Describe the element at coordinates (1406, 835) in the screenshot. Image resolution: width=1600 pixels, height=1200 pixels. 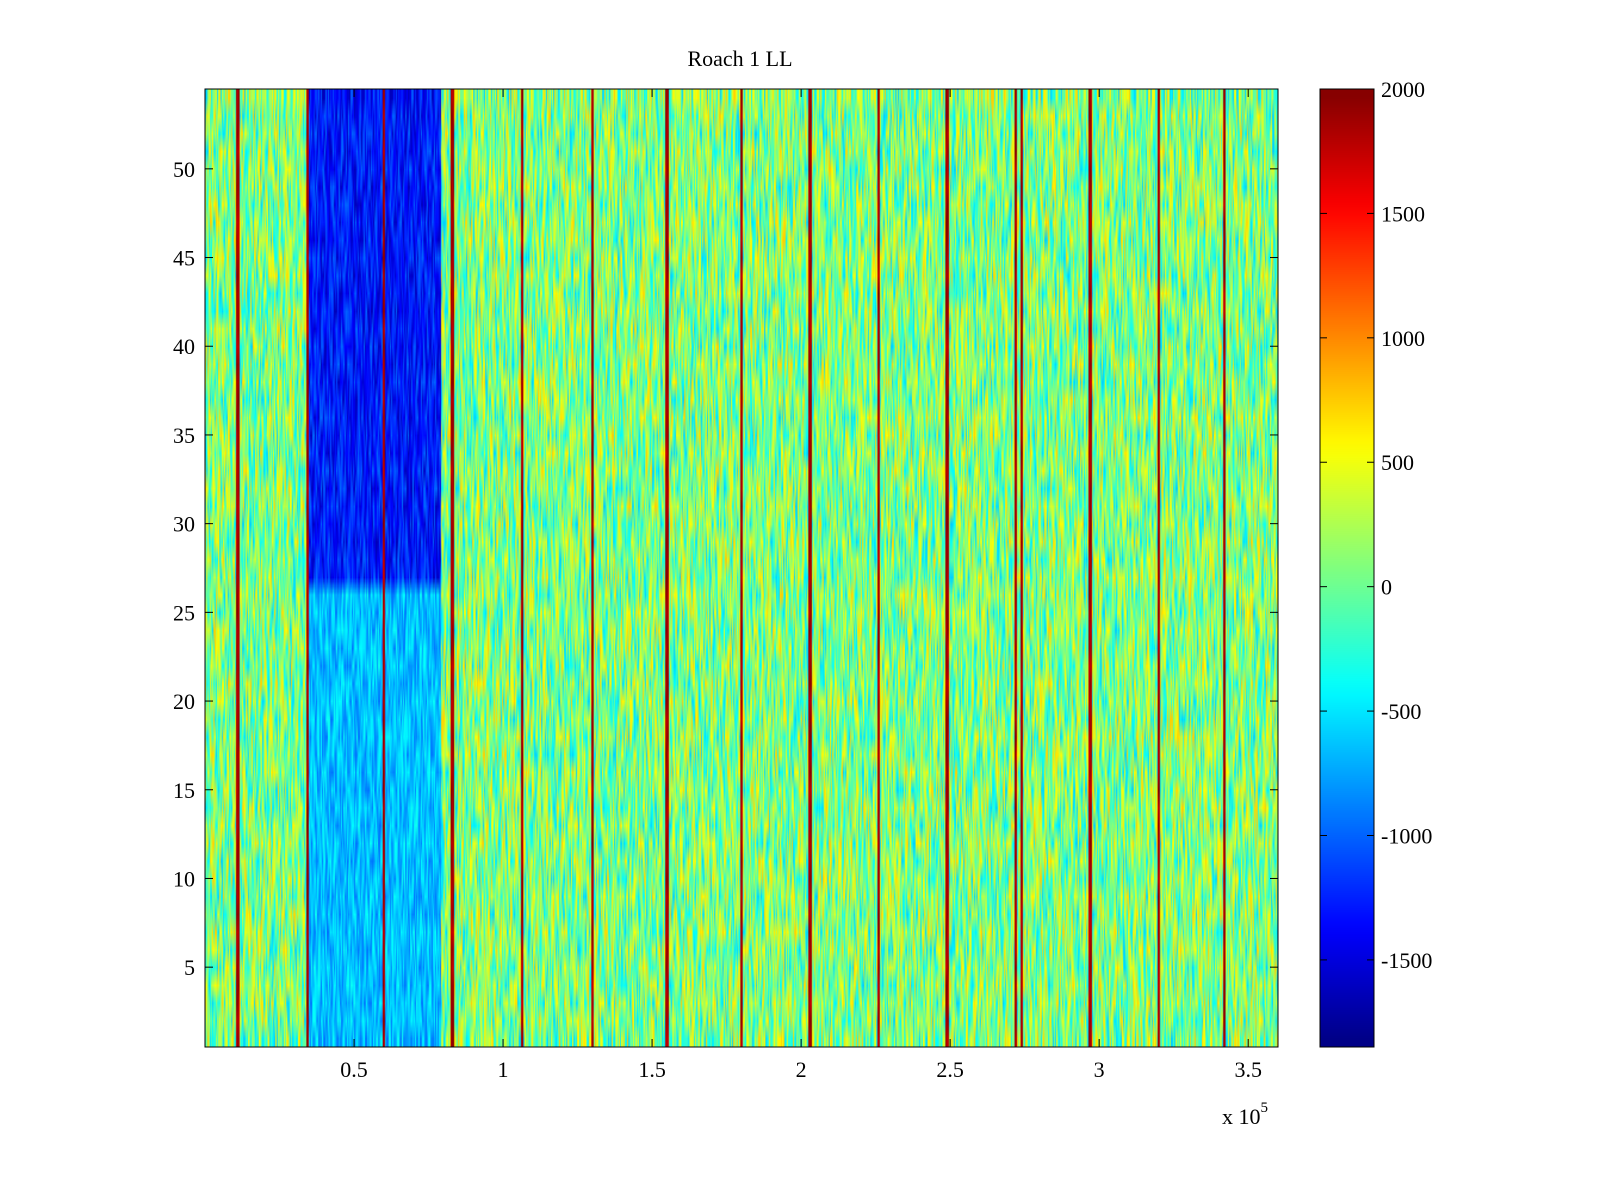
I see `colorbar-tick-label: -1000` at that location.